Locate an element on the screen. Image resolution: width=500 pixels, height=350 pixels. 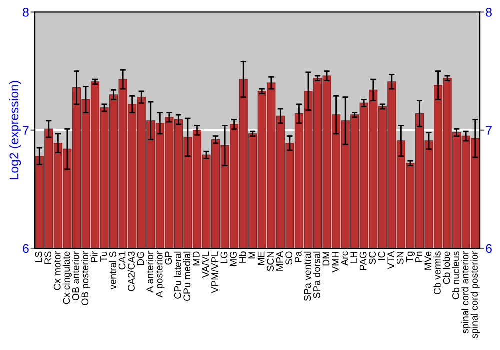
x-tick-label: Cx motor is located at coordinates (57, 270).